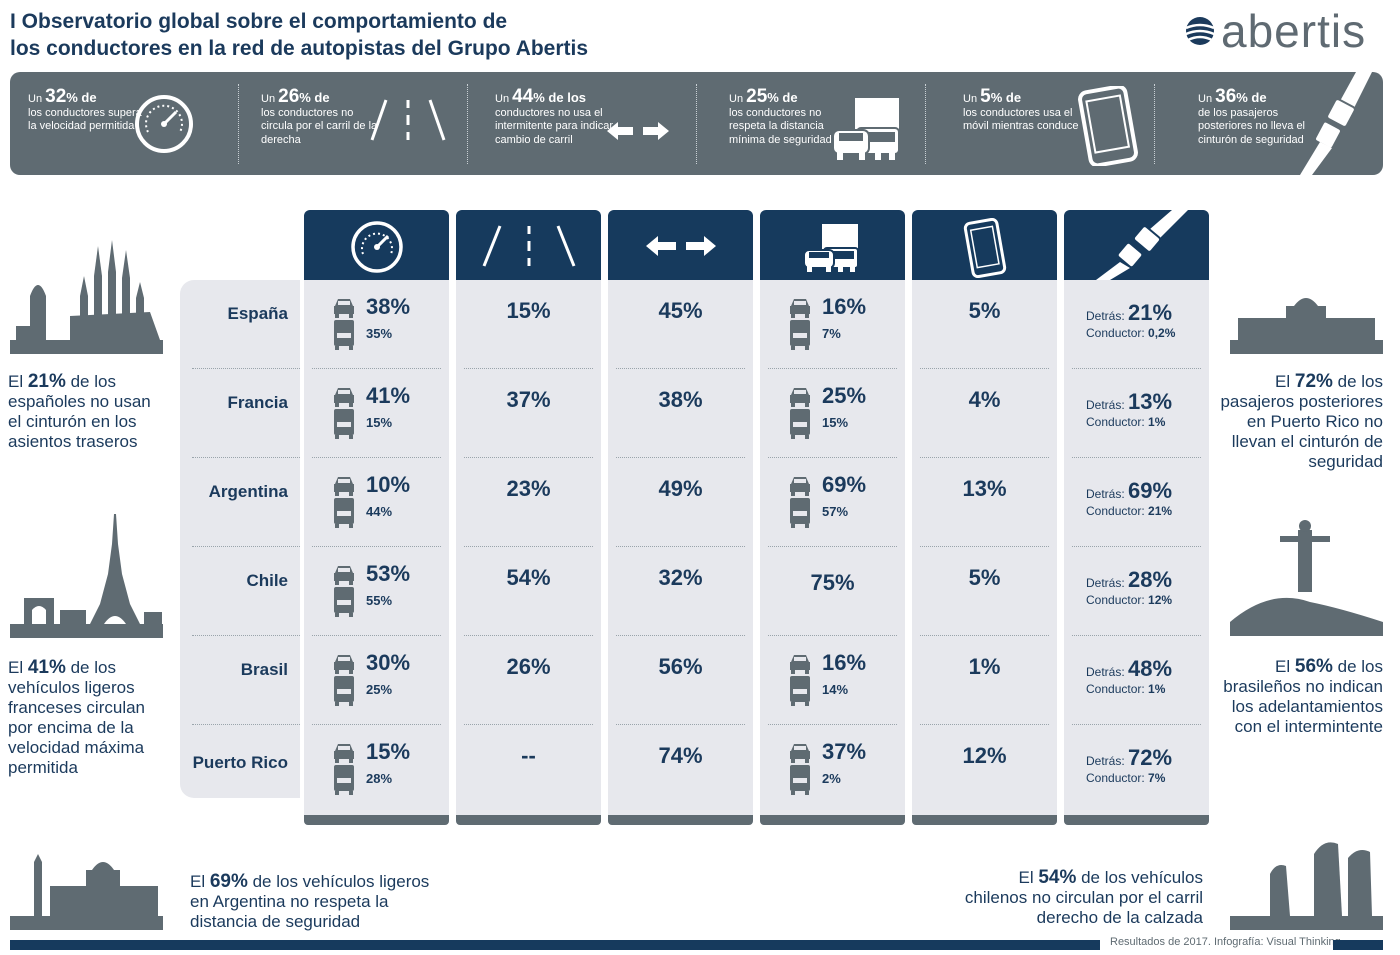 This screenshot has width=1400, height=955. What do you see at coordinates (86, 576) in the screenshot?
I see `paris-skyline-illustration` at bounding box center [86, 576].